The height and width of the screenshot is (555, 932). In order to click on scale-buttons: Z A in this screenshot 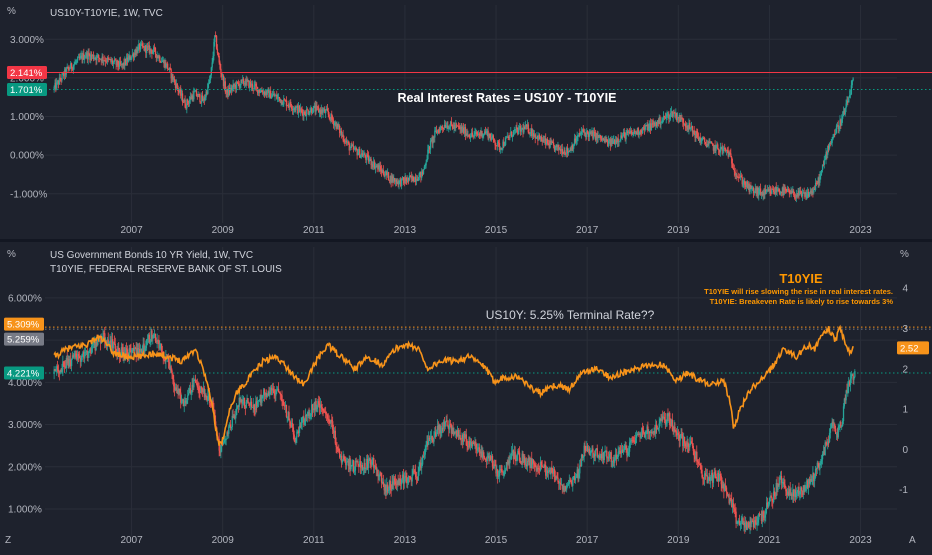, I will do `click(460, 540)`.